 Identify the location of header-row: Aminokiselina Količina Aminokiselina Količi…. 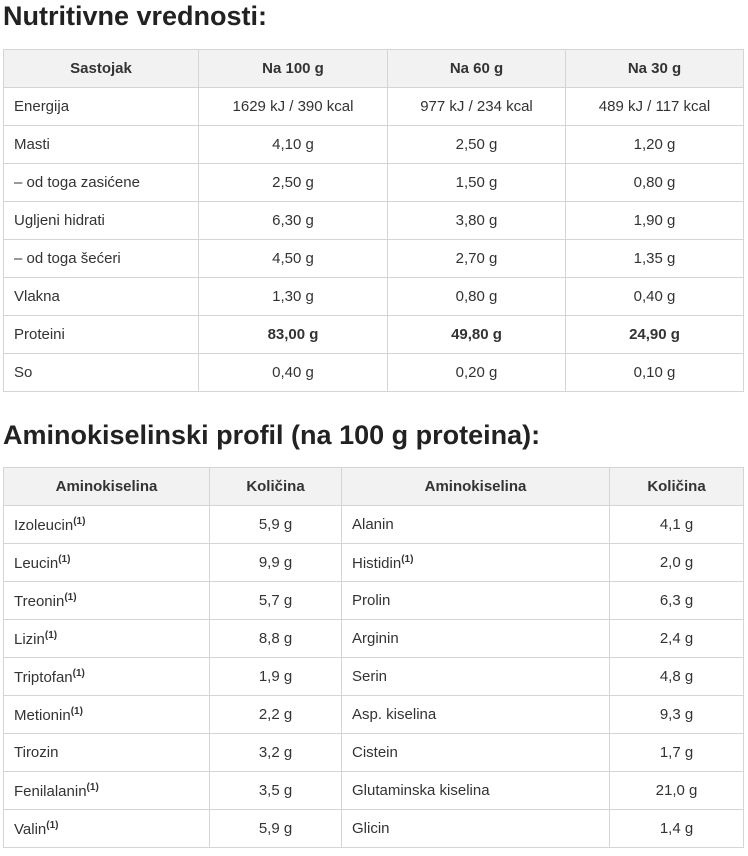
(373, 486).